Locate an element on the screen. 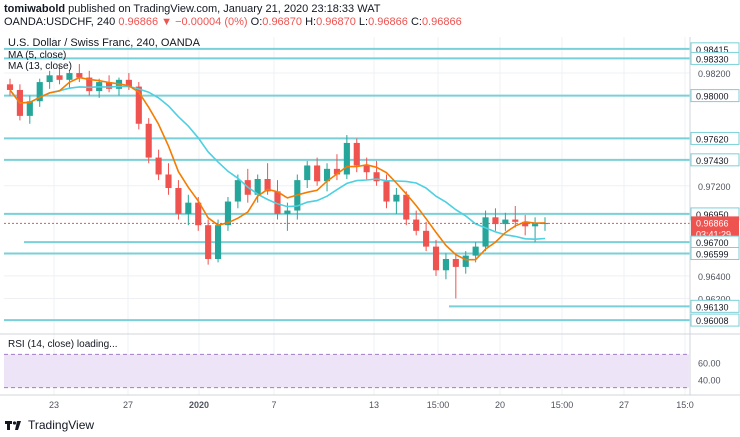 The height and width of the screenshot is (437, 740). rsi-tick-label: 40.00 is located at coordinates (709, 380).